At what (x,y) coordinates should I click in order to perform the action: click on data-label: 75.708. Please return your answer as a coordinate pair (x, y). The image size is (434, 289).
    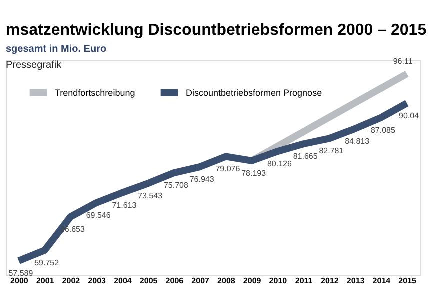
    Looking at the image, I should click on (176, 185).